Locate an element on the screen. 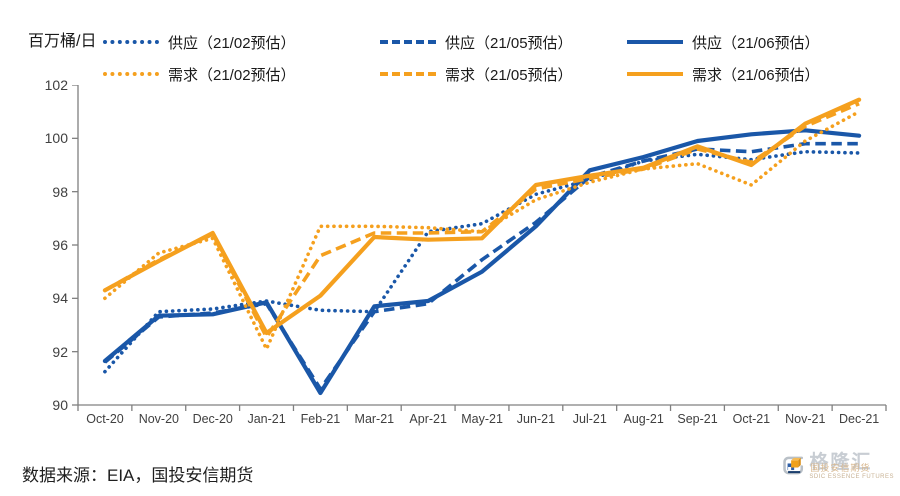 The image size is (900, 496). legend-label: 供应（21/06预估） is located at coordinates (756, 43).